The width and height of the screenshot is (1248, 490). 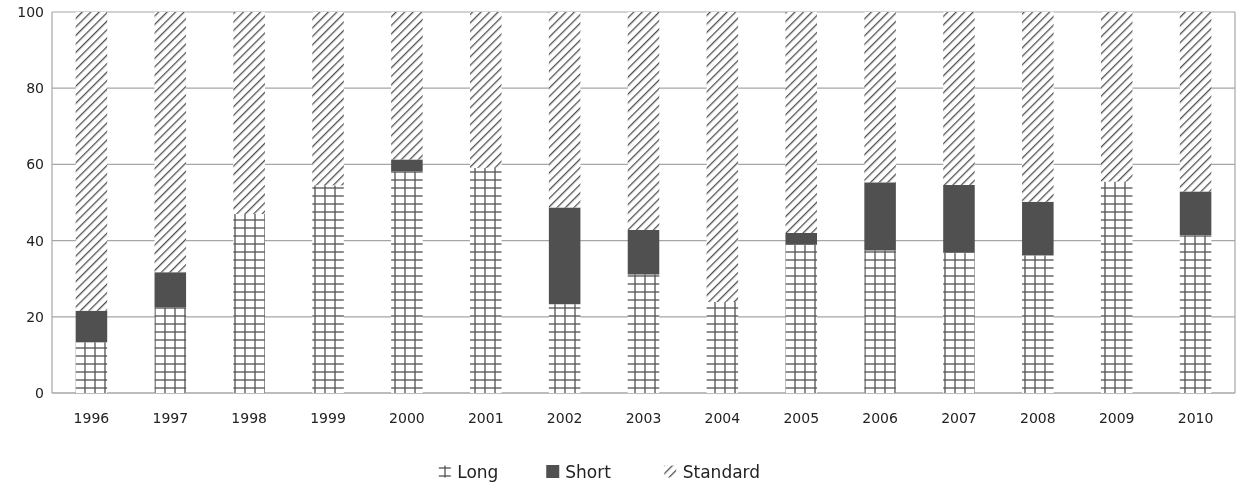 I want to click on y-tick-label: 20, so click(x=35, y=316).